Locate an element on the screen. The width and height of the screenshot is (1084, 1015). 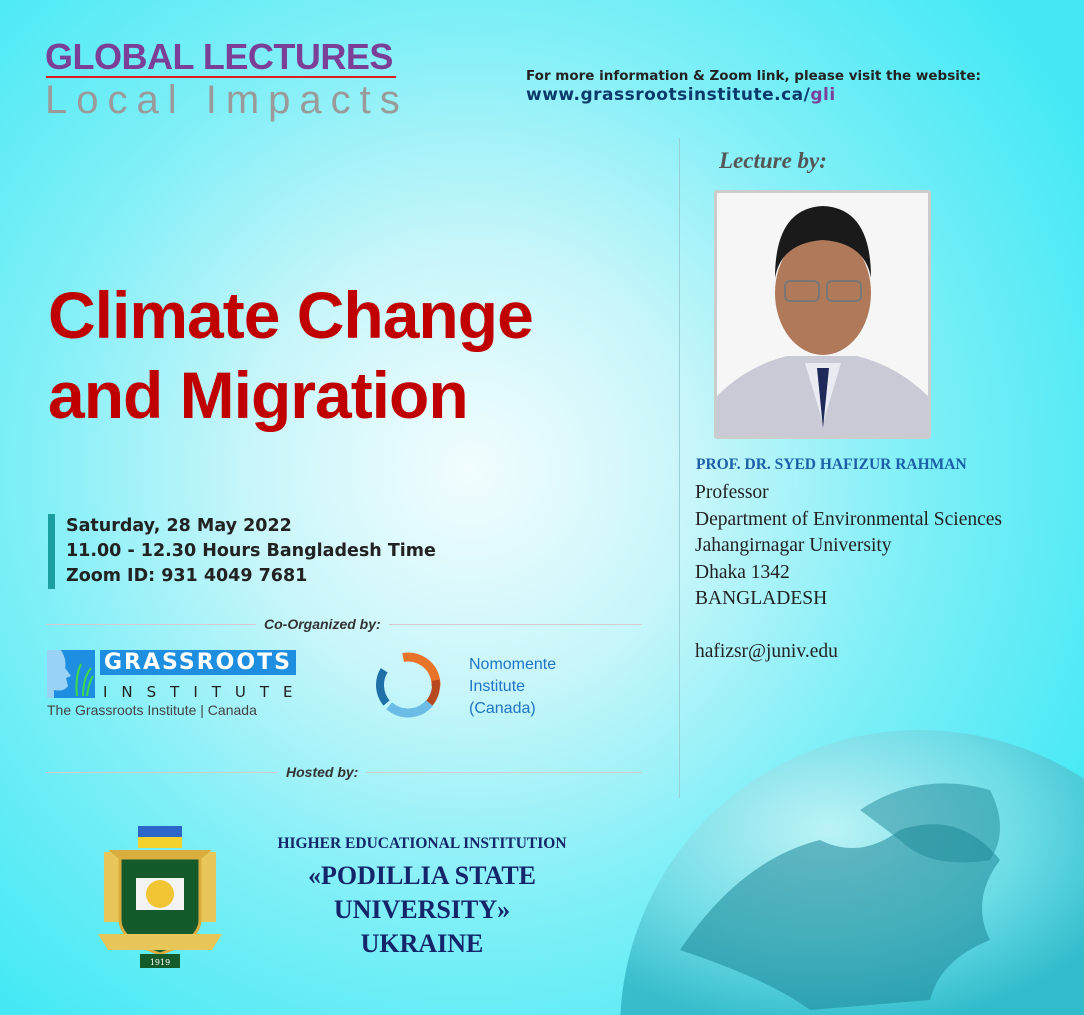
host-line-1: HIGHER EDUCATIONAL INSTITUTION is located at coordinates (422, 843).